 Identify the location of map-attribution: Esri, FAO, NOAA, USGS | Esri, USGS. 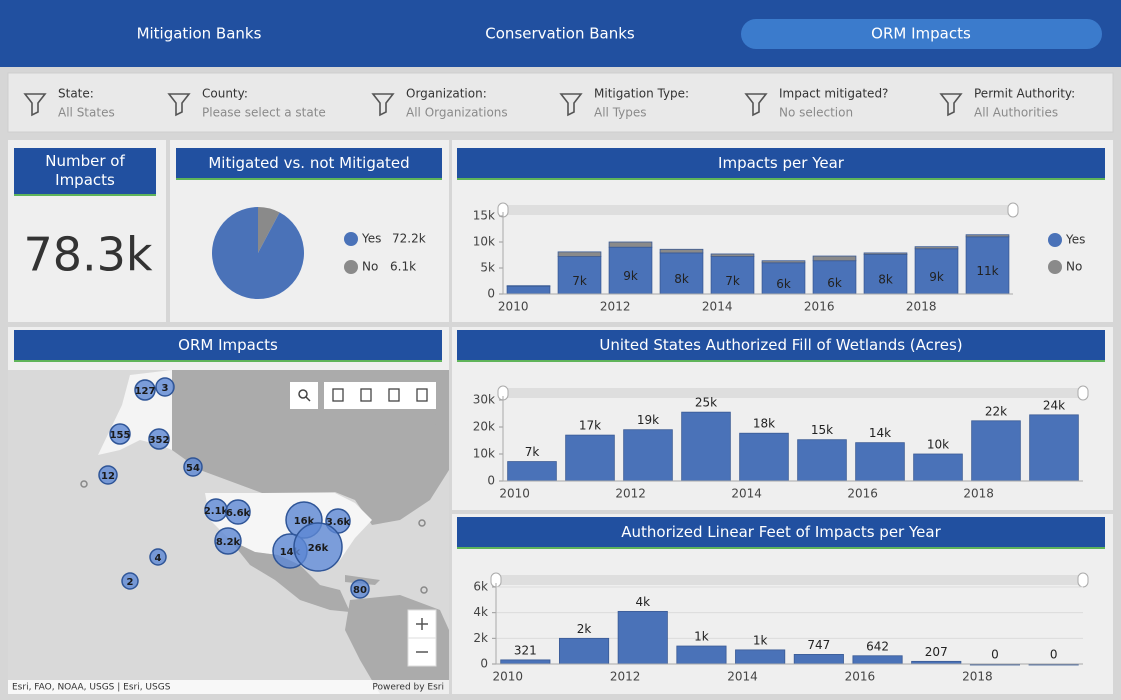
(91, 688).